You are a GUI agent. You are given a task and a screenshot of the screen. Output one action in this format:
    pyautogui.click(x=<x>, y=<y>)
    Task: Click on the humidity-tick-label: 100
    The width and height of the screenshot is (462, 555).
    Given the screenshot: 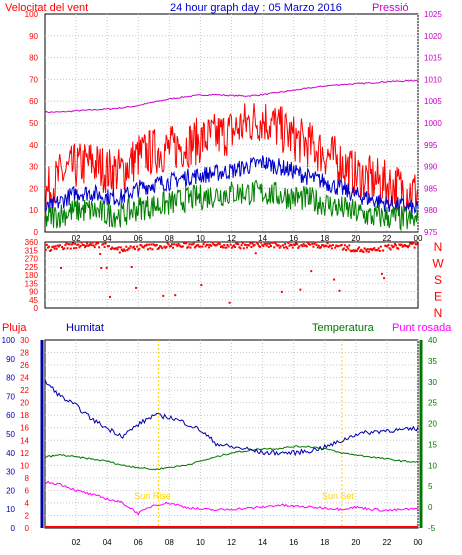 What is the action you would take?
    pyautogui.click(x=9, y=340)
    